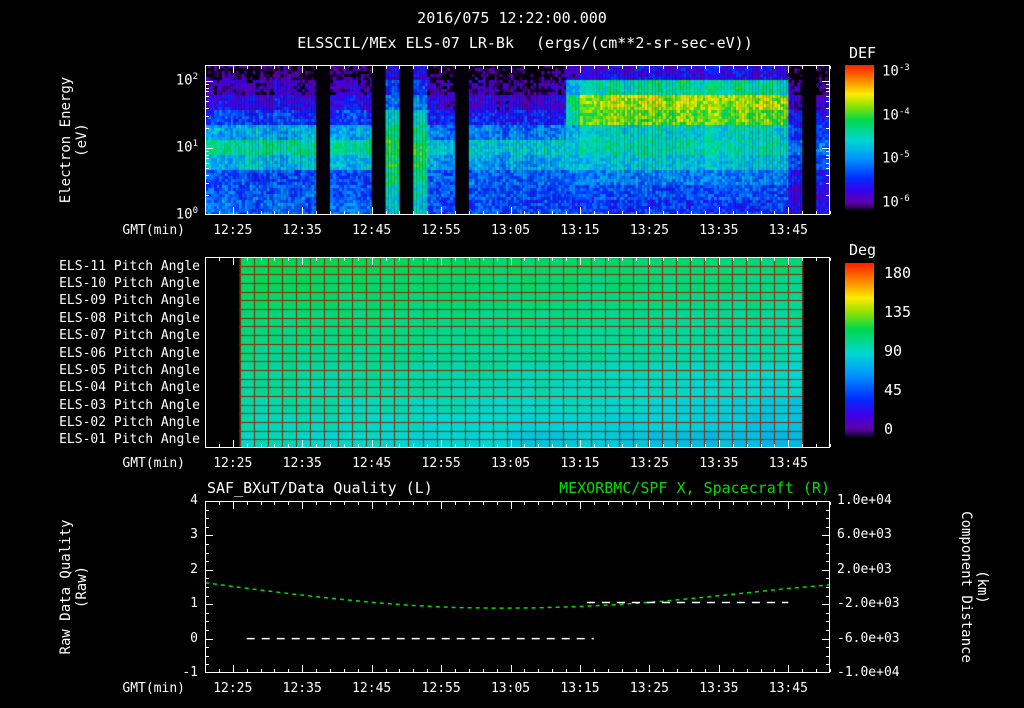 This screenshot has width=1024, height=708. Describe the element at coordinates (896, 158) in the screenshot. I see `def-colorbar-tick-label: 10-5` at that location.